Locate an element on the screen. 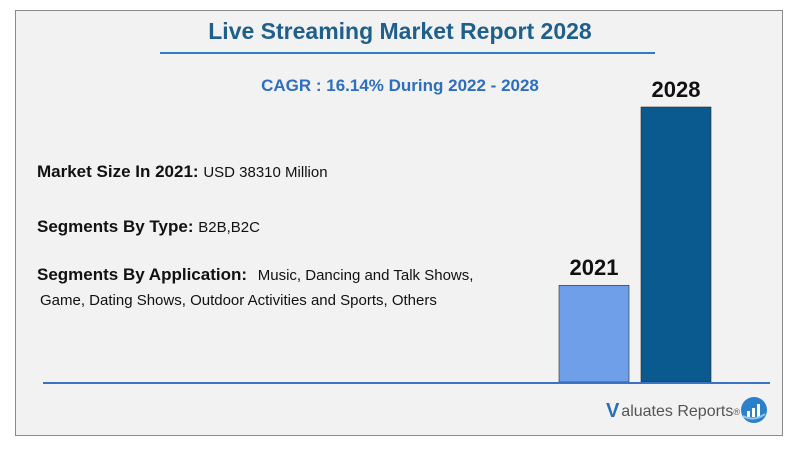  bar-label-2028: 2028 is located at coordinates (676, 89).